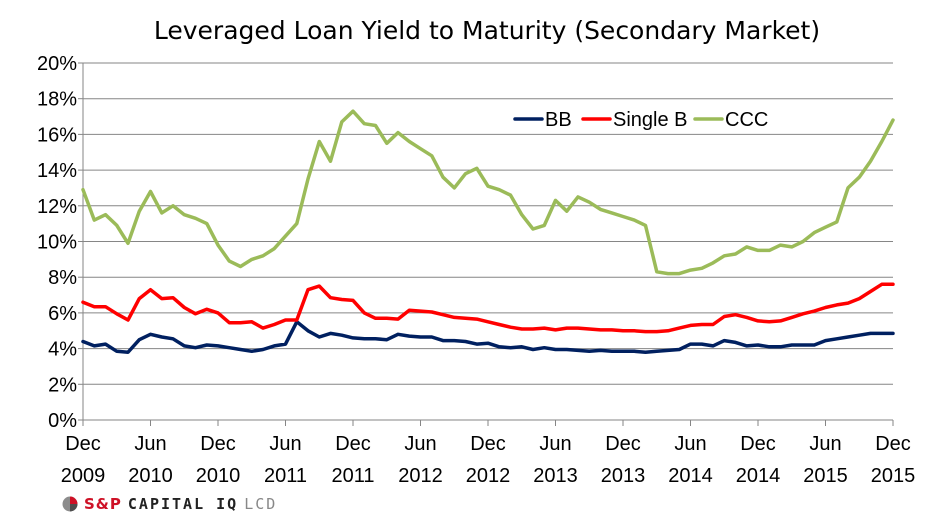 The height and width of the screenshot is (519, 927). Describe the element at coordinates (746, 120) in the screenshot. I see `legend-label-ccc: CCC` at that location.